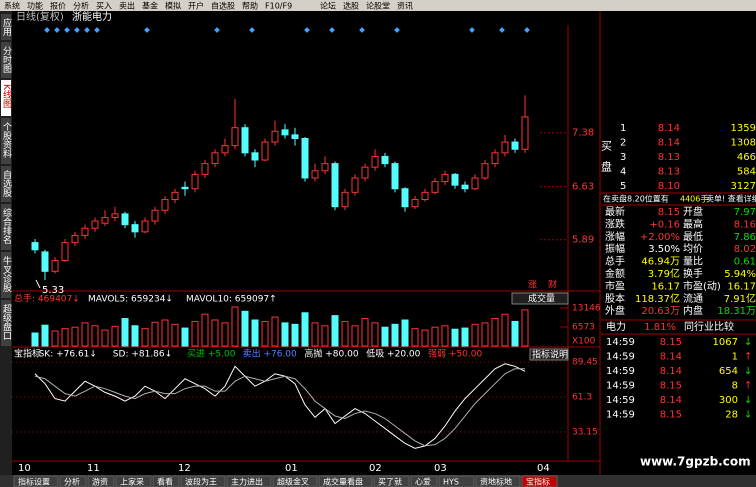  What do you see at coordinates (291, 468) in the screenshot?
I see `x-tick-label: 01` at bounding box center [291, 468].